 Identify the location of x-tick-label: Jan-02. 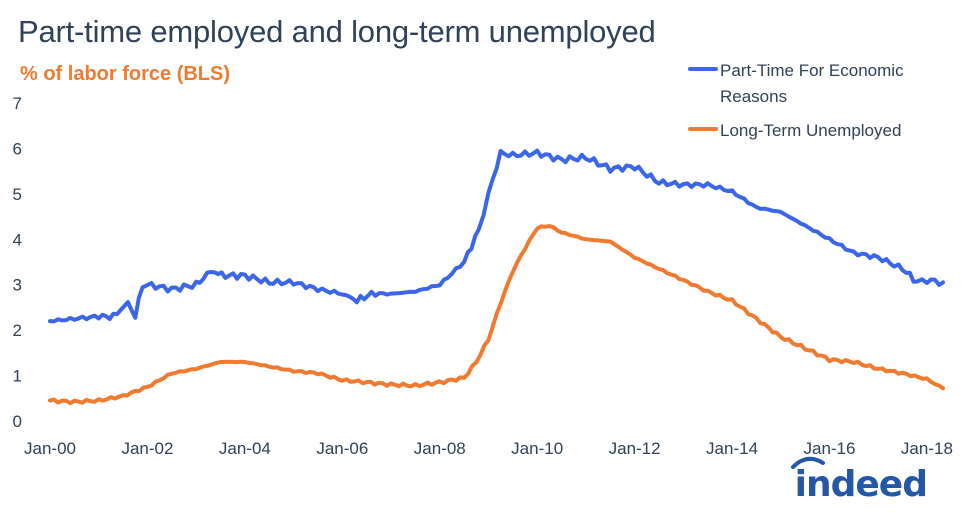
(147, 448).